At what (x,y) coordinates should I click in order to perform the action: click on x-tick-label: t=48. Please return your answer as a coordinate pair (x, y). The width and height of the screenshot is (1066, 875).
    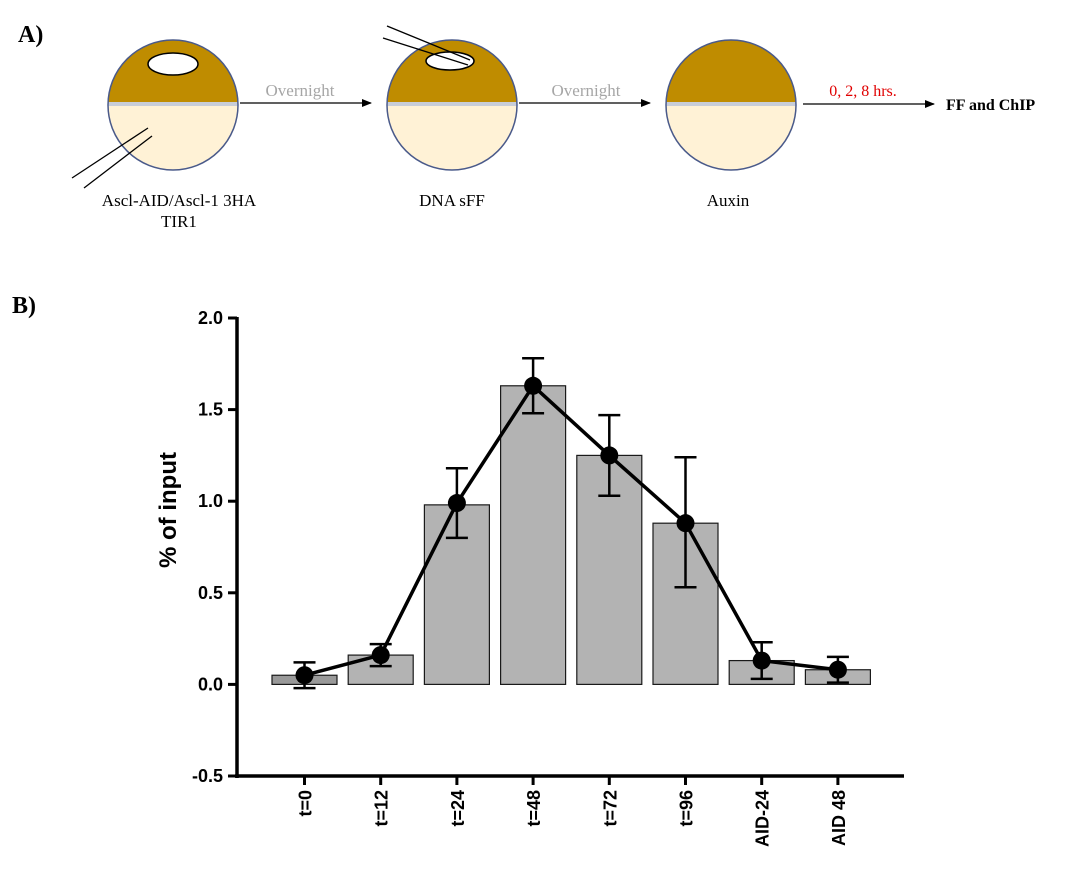
    Looking at the image, I should click on (534, 808).